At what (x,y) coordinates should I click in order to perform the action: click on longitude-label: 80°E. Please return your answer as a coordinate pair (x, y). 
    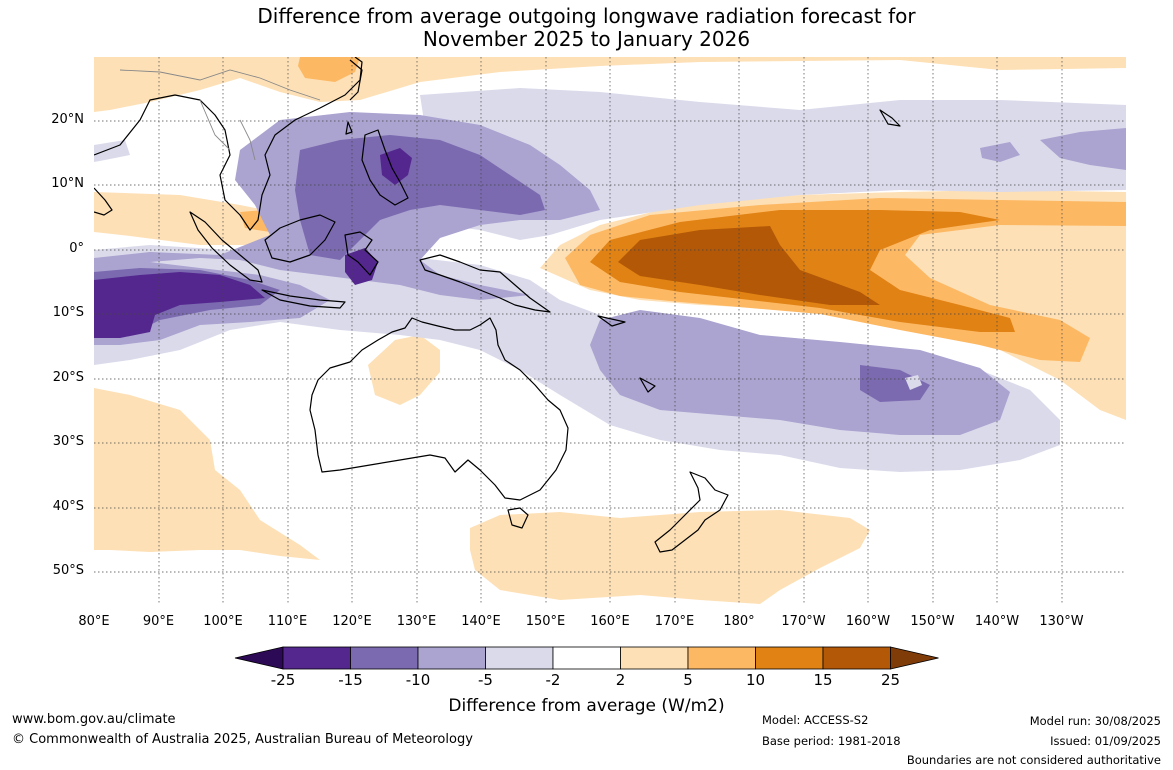
    Looking at the image, I should click on (94, 621).